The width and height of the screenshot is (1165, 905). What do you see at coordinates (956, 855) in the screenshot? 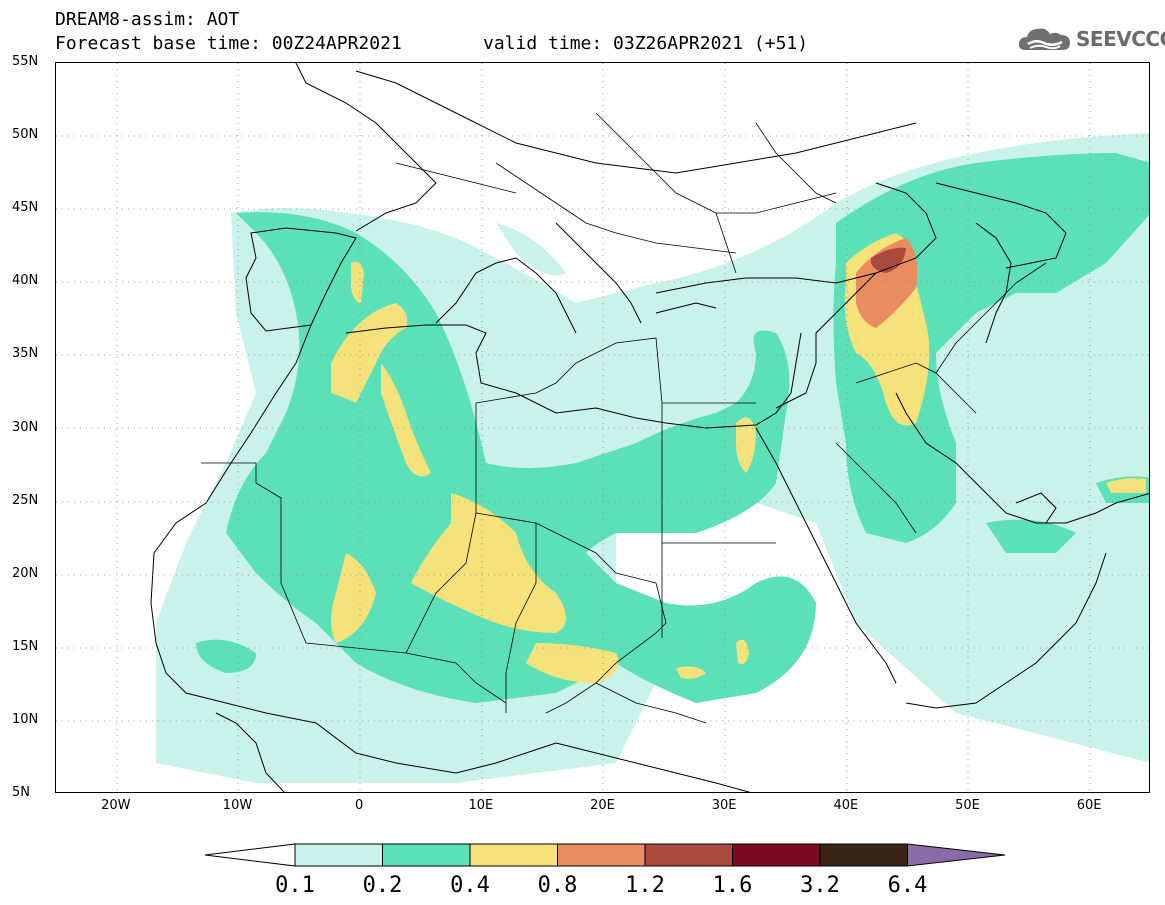
I see `legend-high-arrow` at bounding box center [956, 855].